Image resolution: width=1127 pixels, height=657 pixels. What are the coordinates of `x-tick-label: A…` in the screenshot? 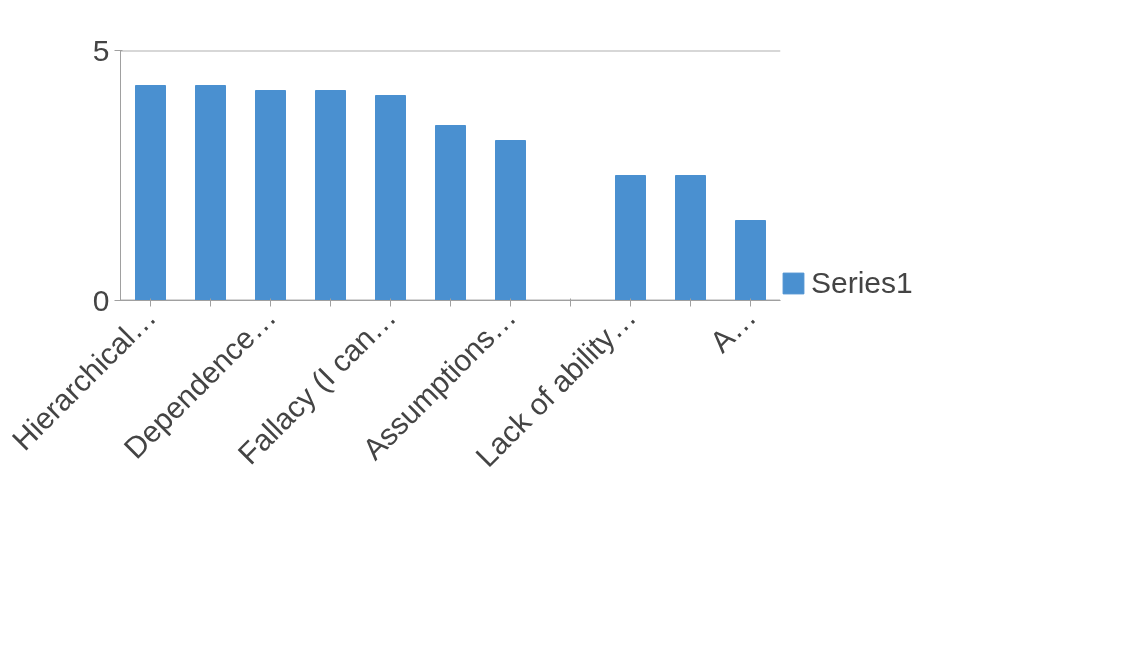 It's located at (733, 329).